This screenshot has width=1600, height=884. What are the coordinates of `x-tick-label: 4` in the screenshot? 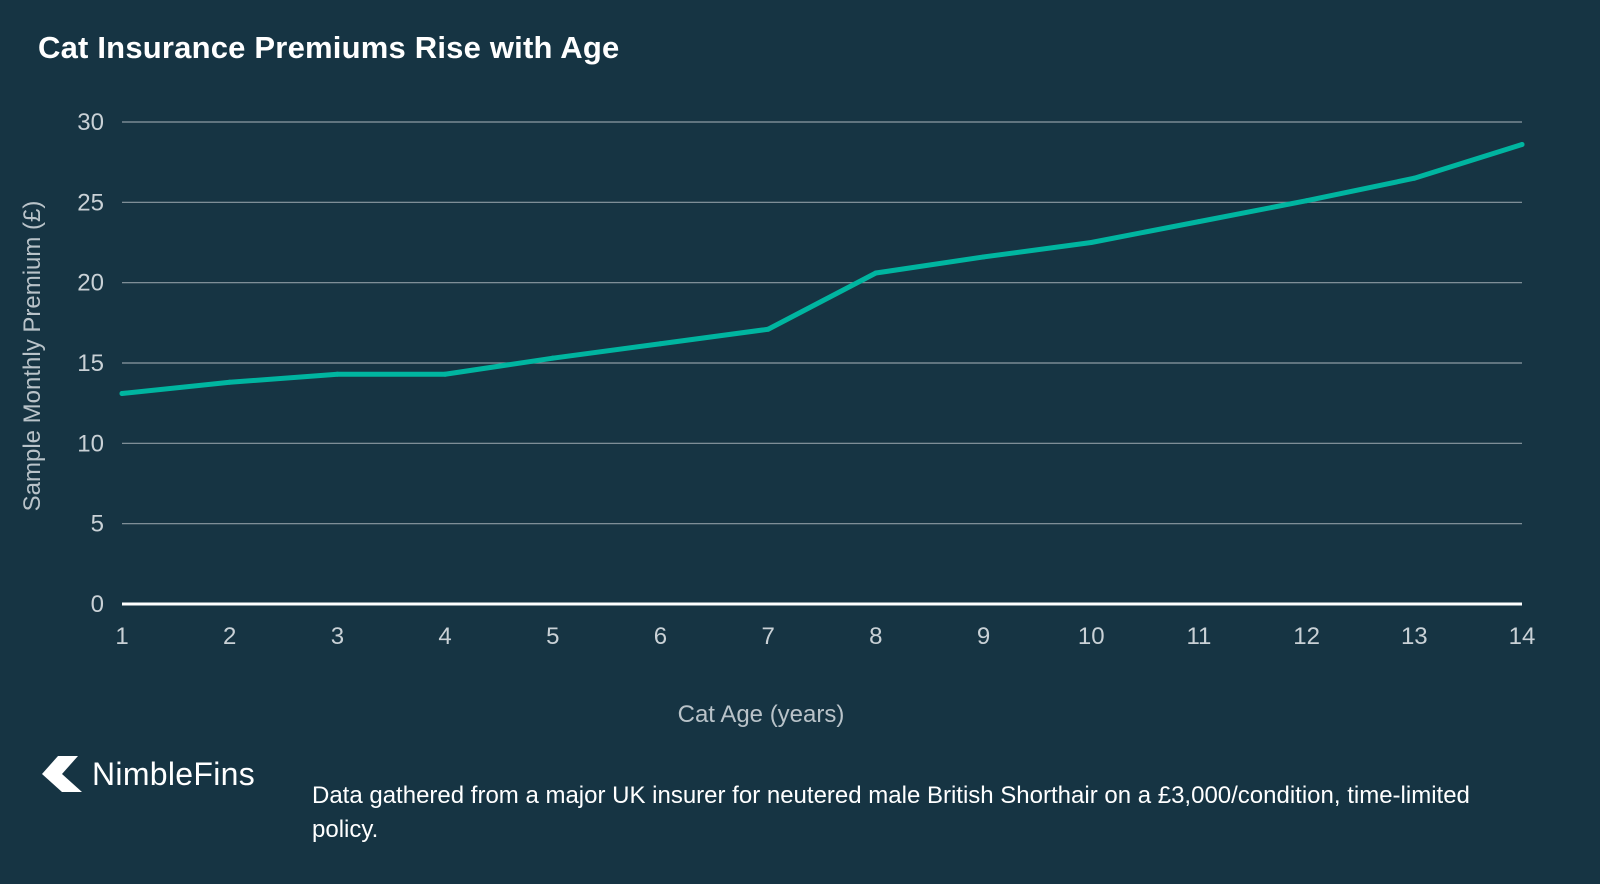 It's located at (444, 636).